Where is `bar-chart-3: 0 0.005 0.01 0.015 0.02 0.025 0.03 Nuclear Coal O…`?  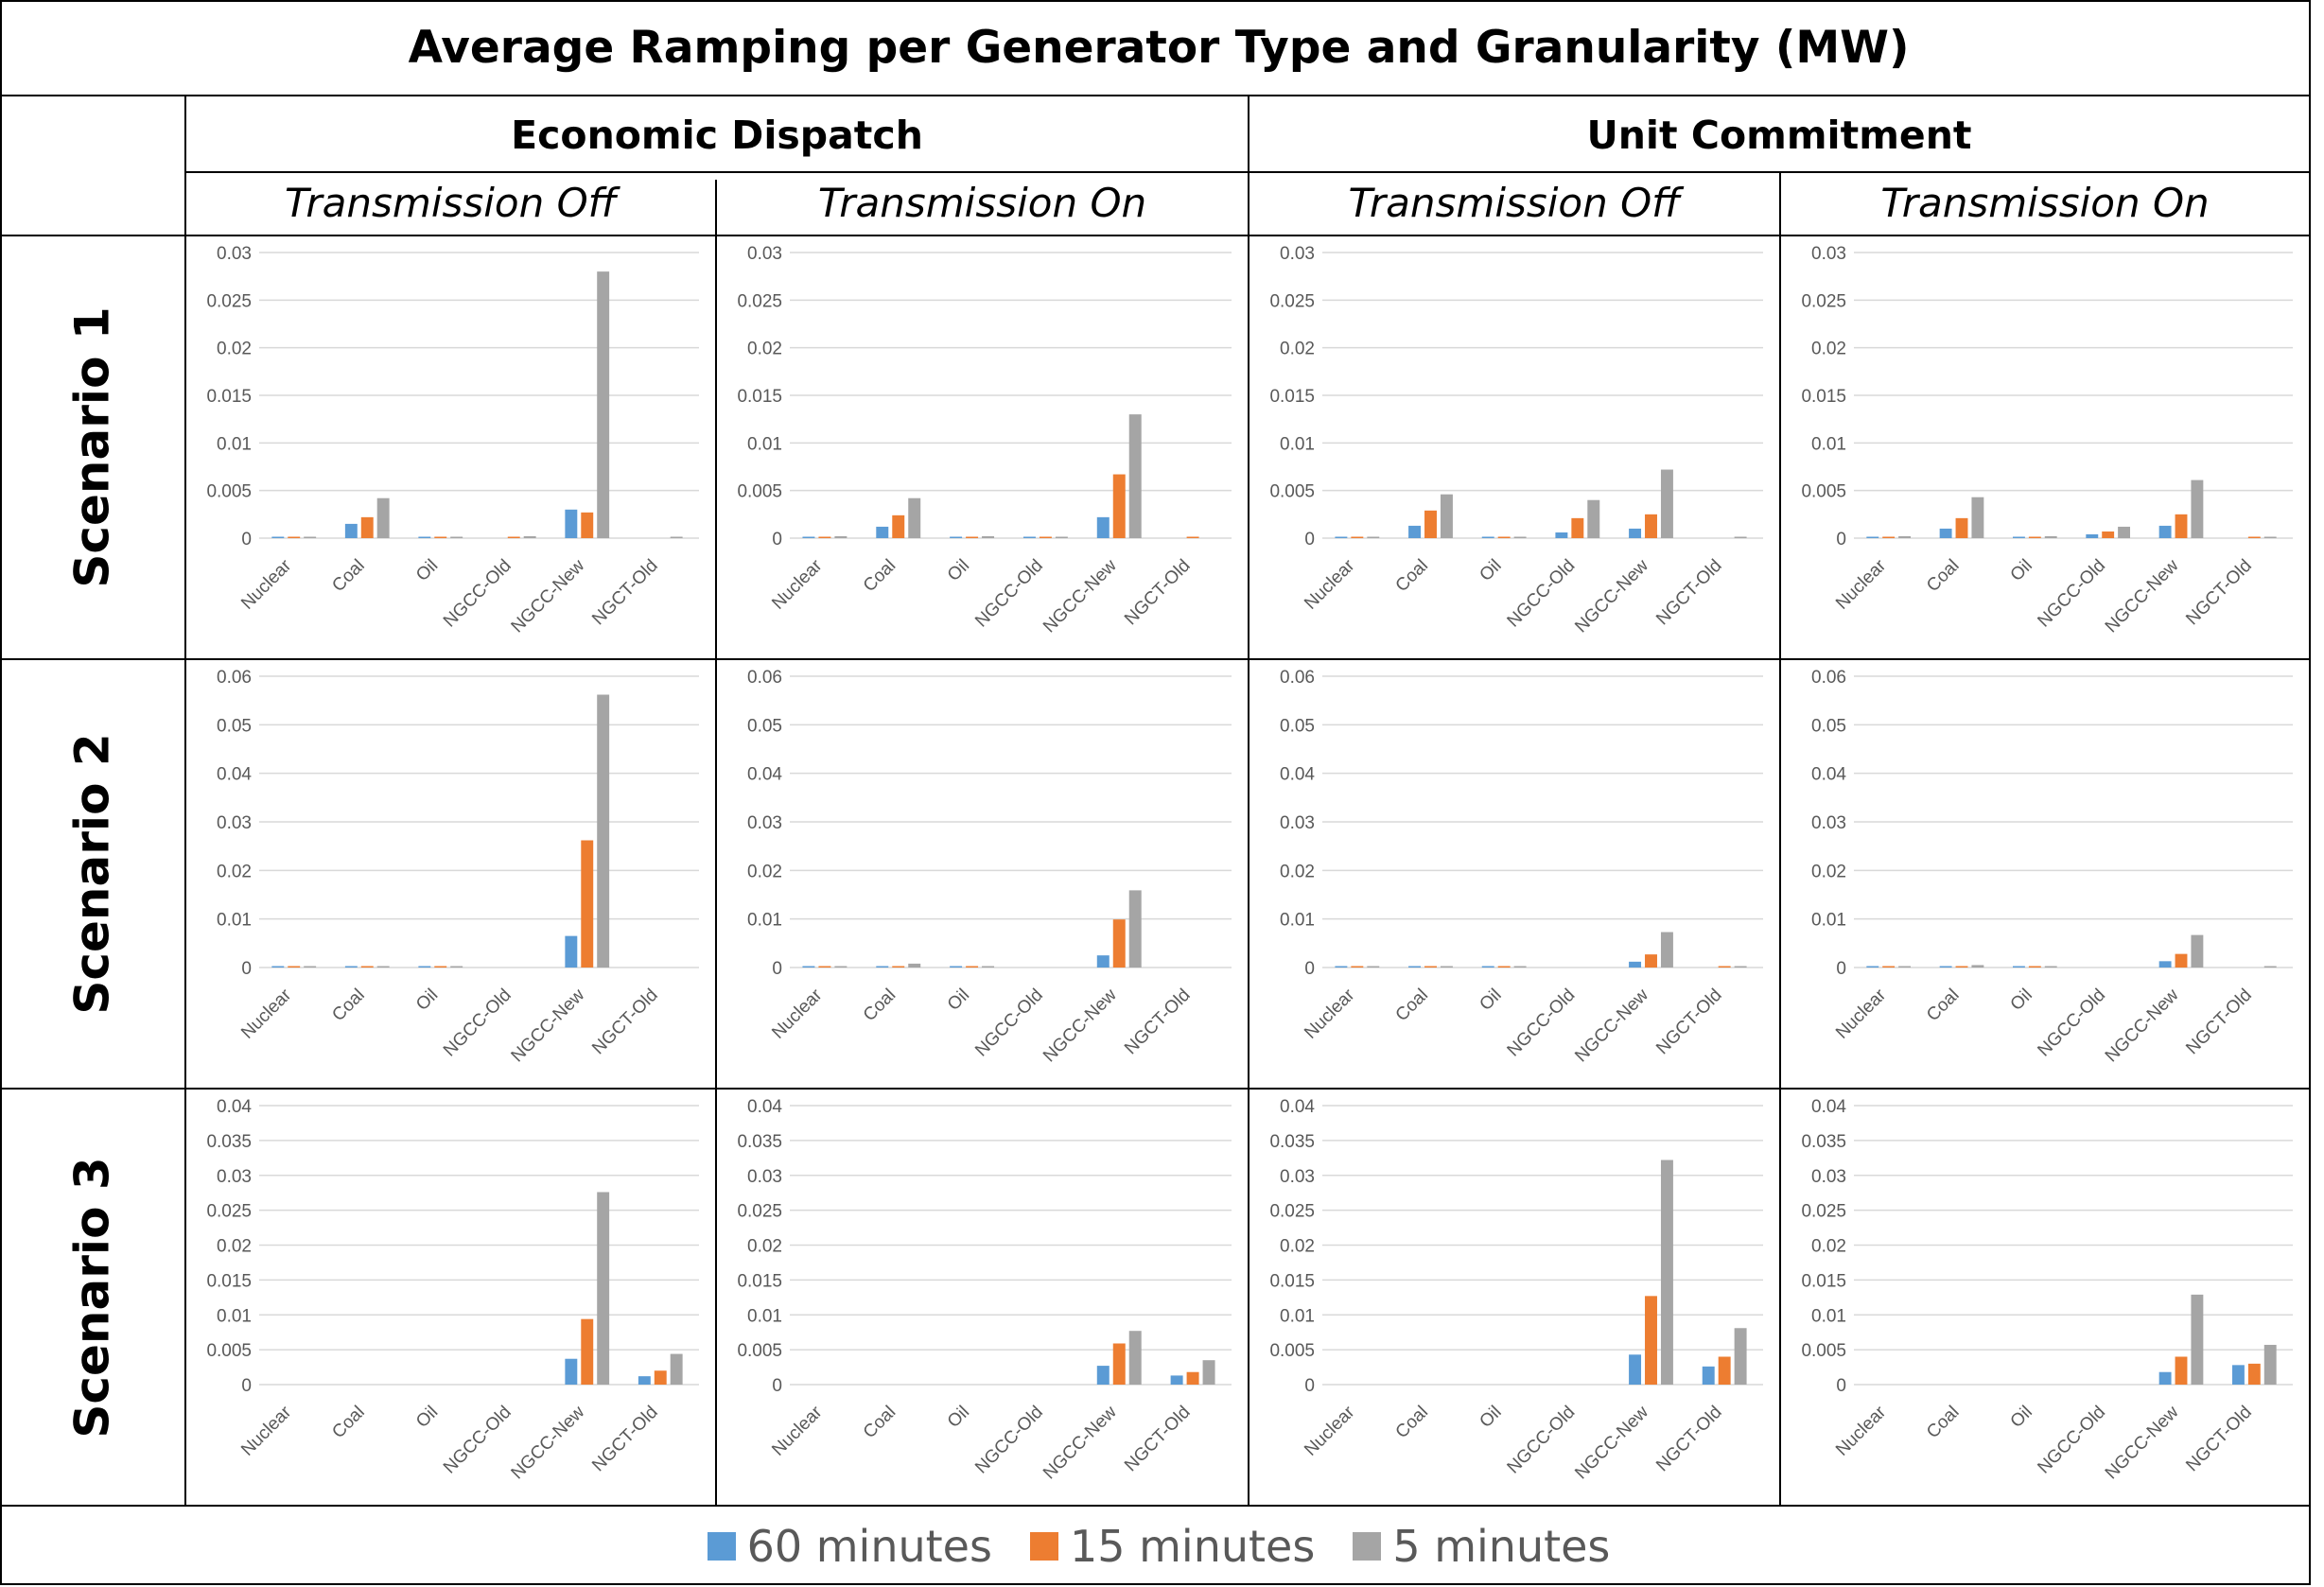 bar-chart-3: 0 0.005 0.01 0.015 0.02 0.025 0.03 Nuclear Coal O… is located at coordinates (1516, 440).